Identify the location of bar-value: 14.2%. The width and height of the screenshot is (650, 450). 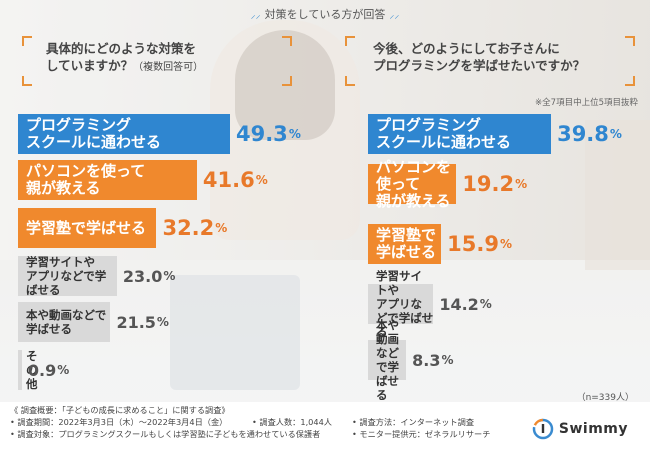
(465, 304).